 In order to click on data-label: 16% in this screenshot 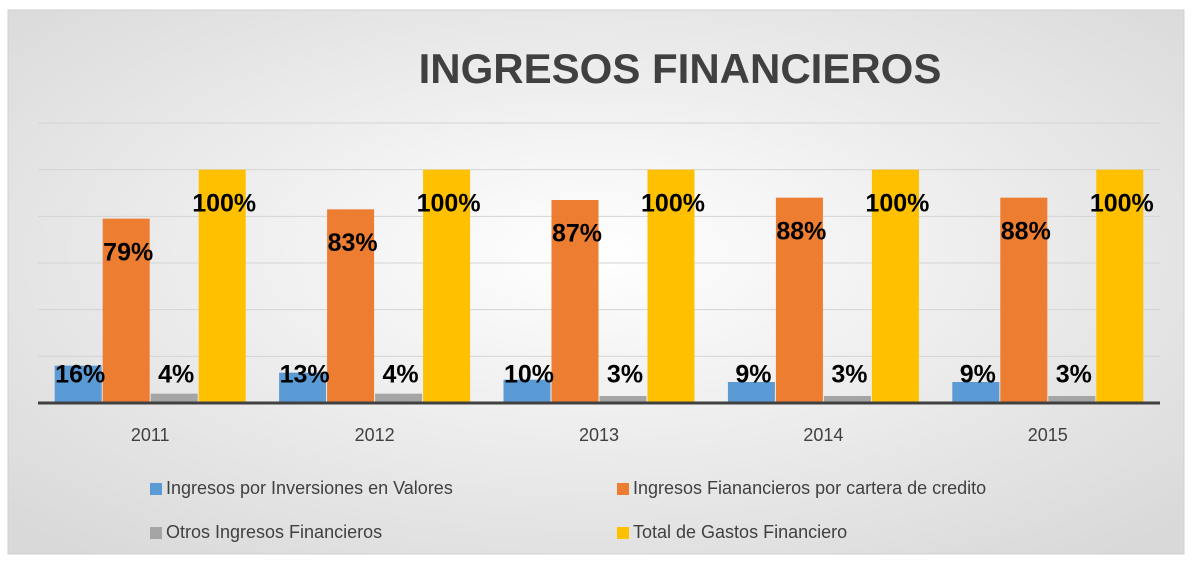, I will do `click(80, 375)`.